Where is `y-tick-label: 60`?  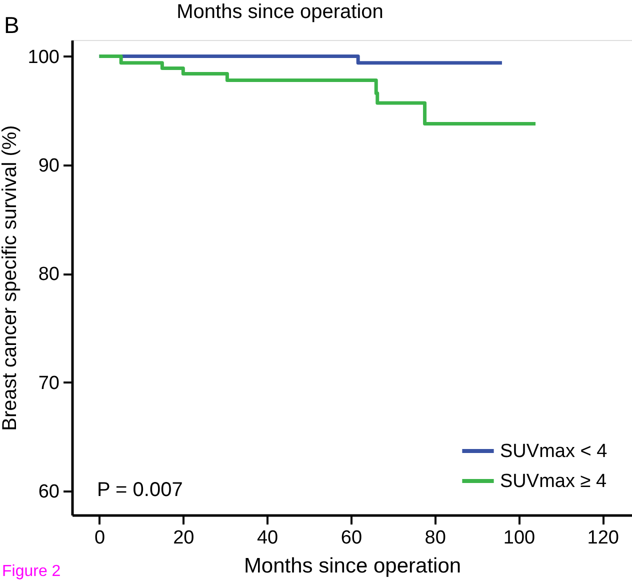
y-tick-label: 60 is located at coordinates (49, 492).